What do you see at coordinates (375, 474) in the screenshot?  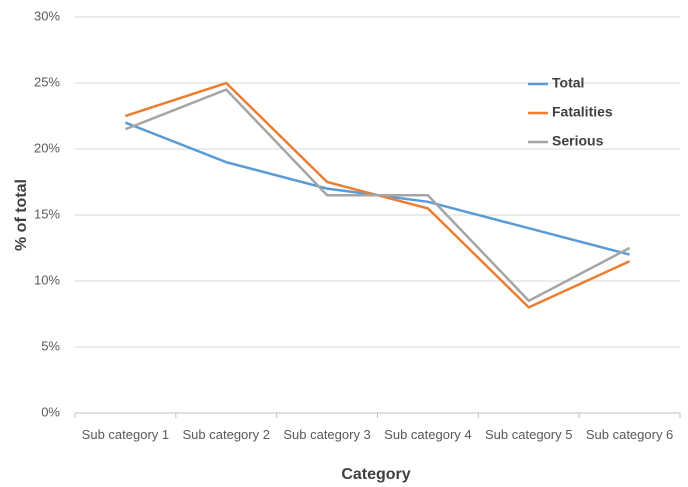 I see `x-axis-title: Category` at bounding box center [375, 474].